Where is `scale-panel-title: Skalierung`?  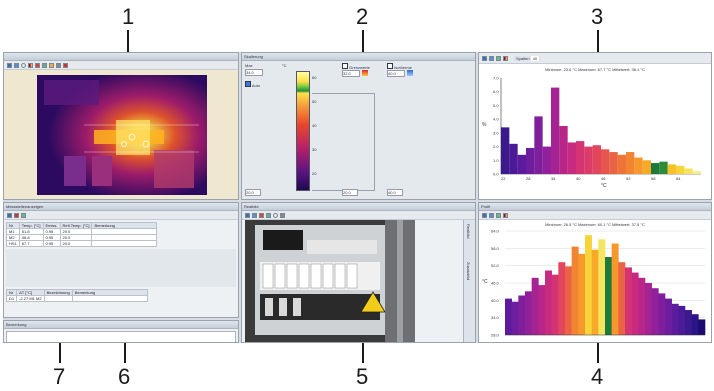
scale-panel-title: Skalierung is located at coordinates (358, 57).